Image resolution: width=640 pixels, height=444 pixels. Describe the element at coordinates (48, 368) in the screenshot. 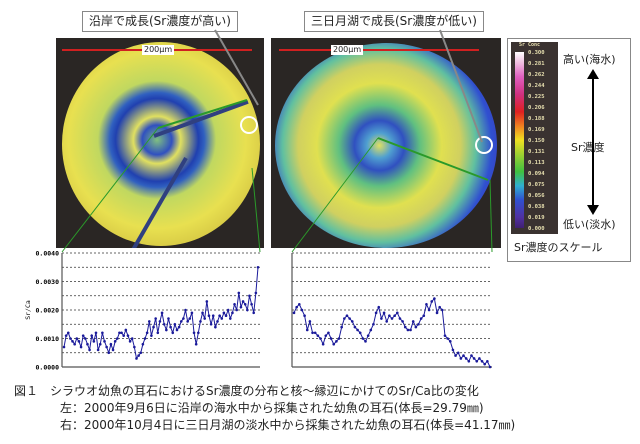

I see `y-tick-label: 0.0000` at that location.